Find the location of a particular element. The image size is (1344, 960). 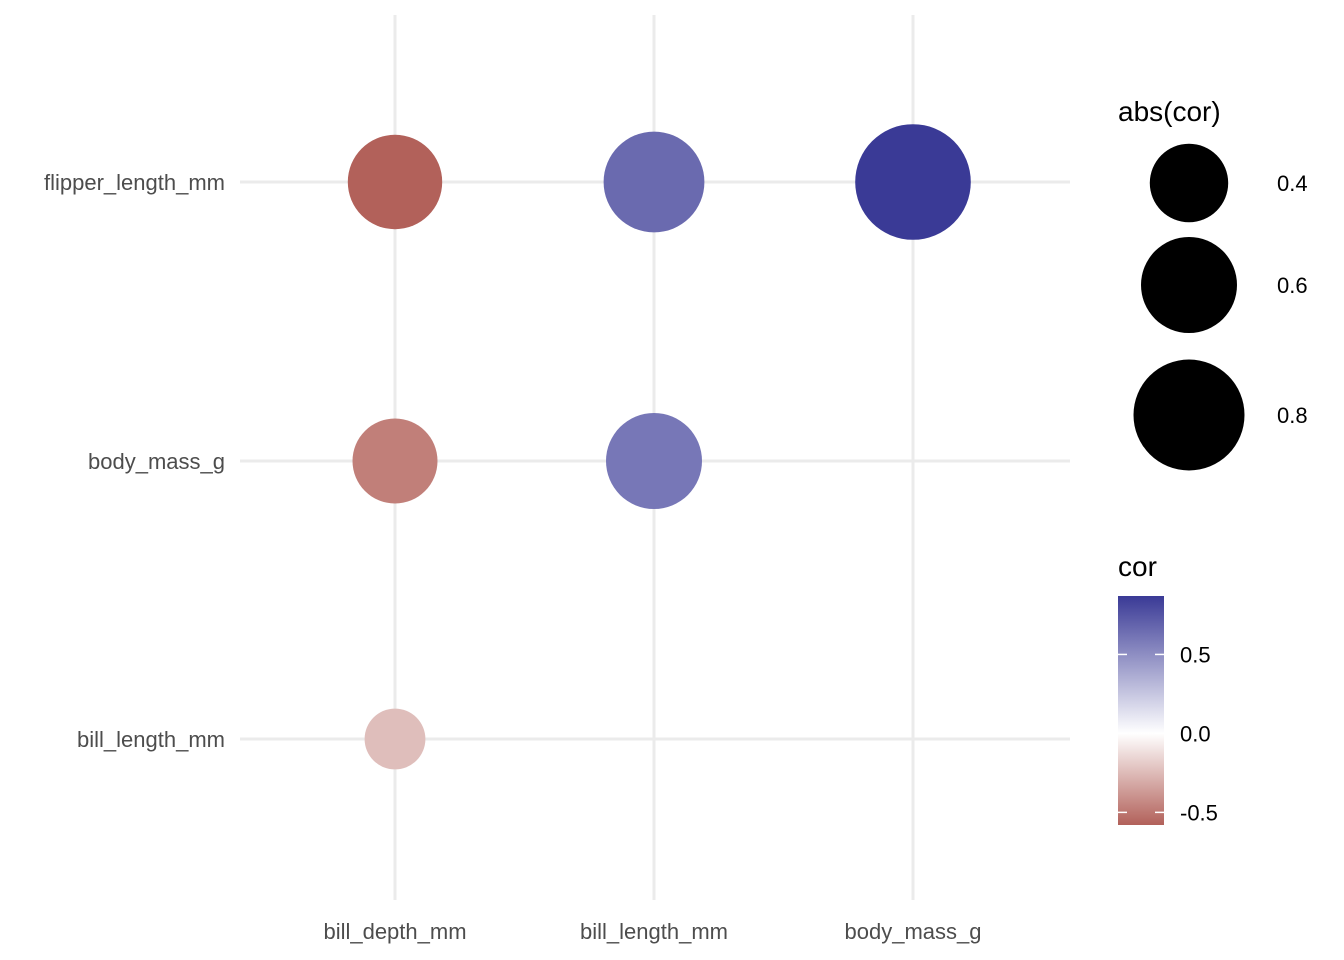

color-legend-label: 0.0 is located at coordinates (1195, 733).